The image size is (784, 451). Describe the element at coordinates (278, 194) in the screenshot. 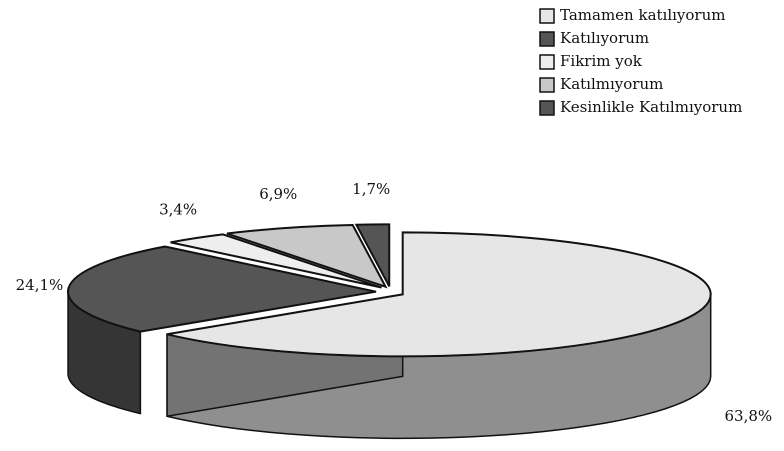

I see `data-label: 6,9%` at that location.